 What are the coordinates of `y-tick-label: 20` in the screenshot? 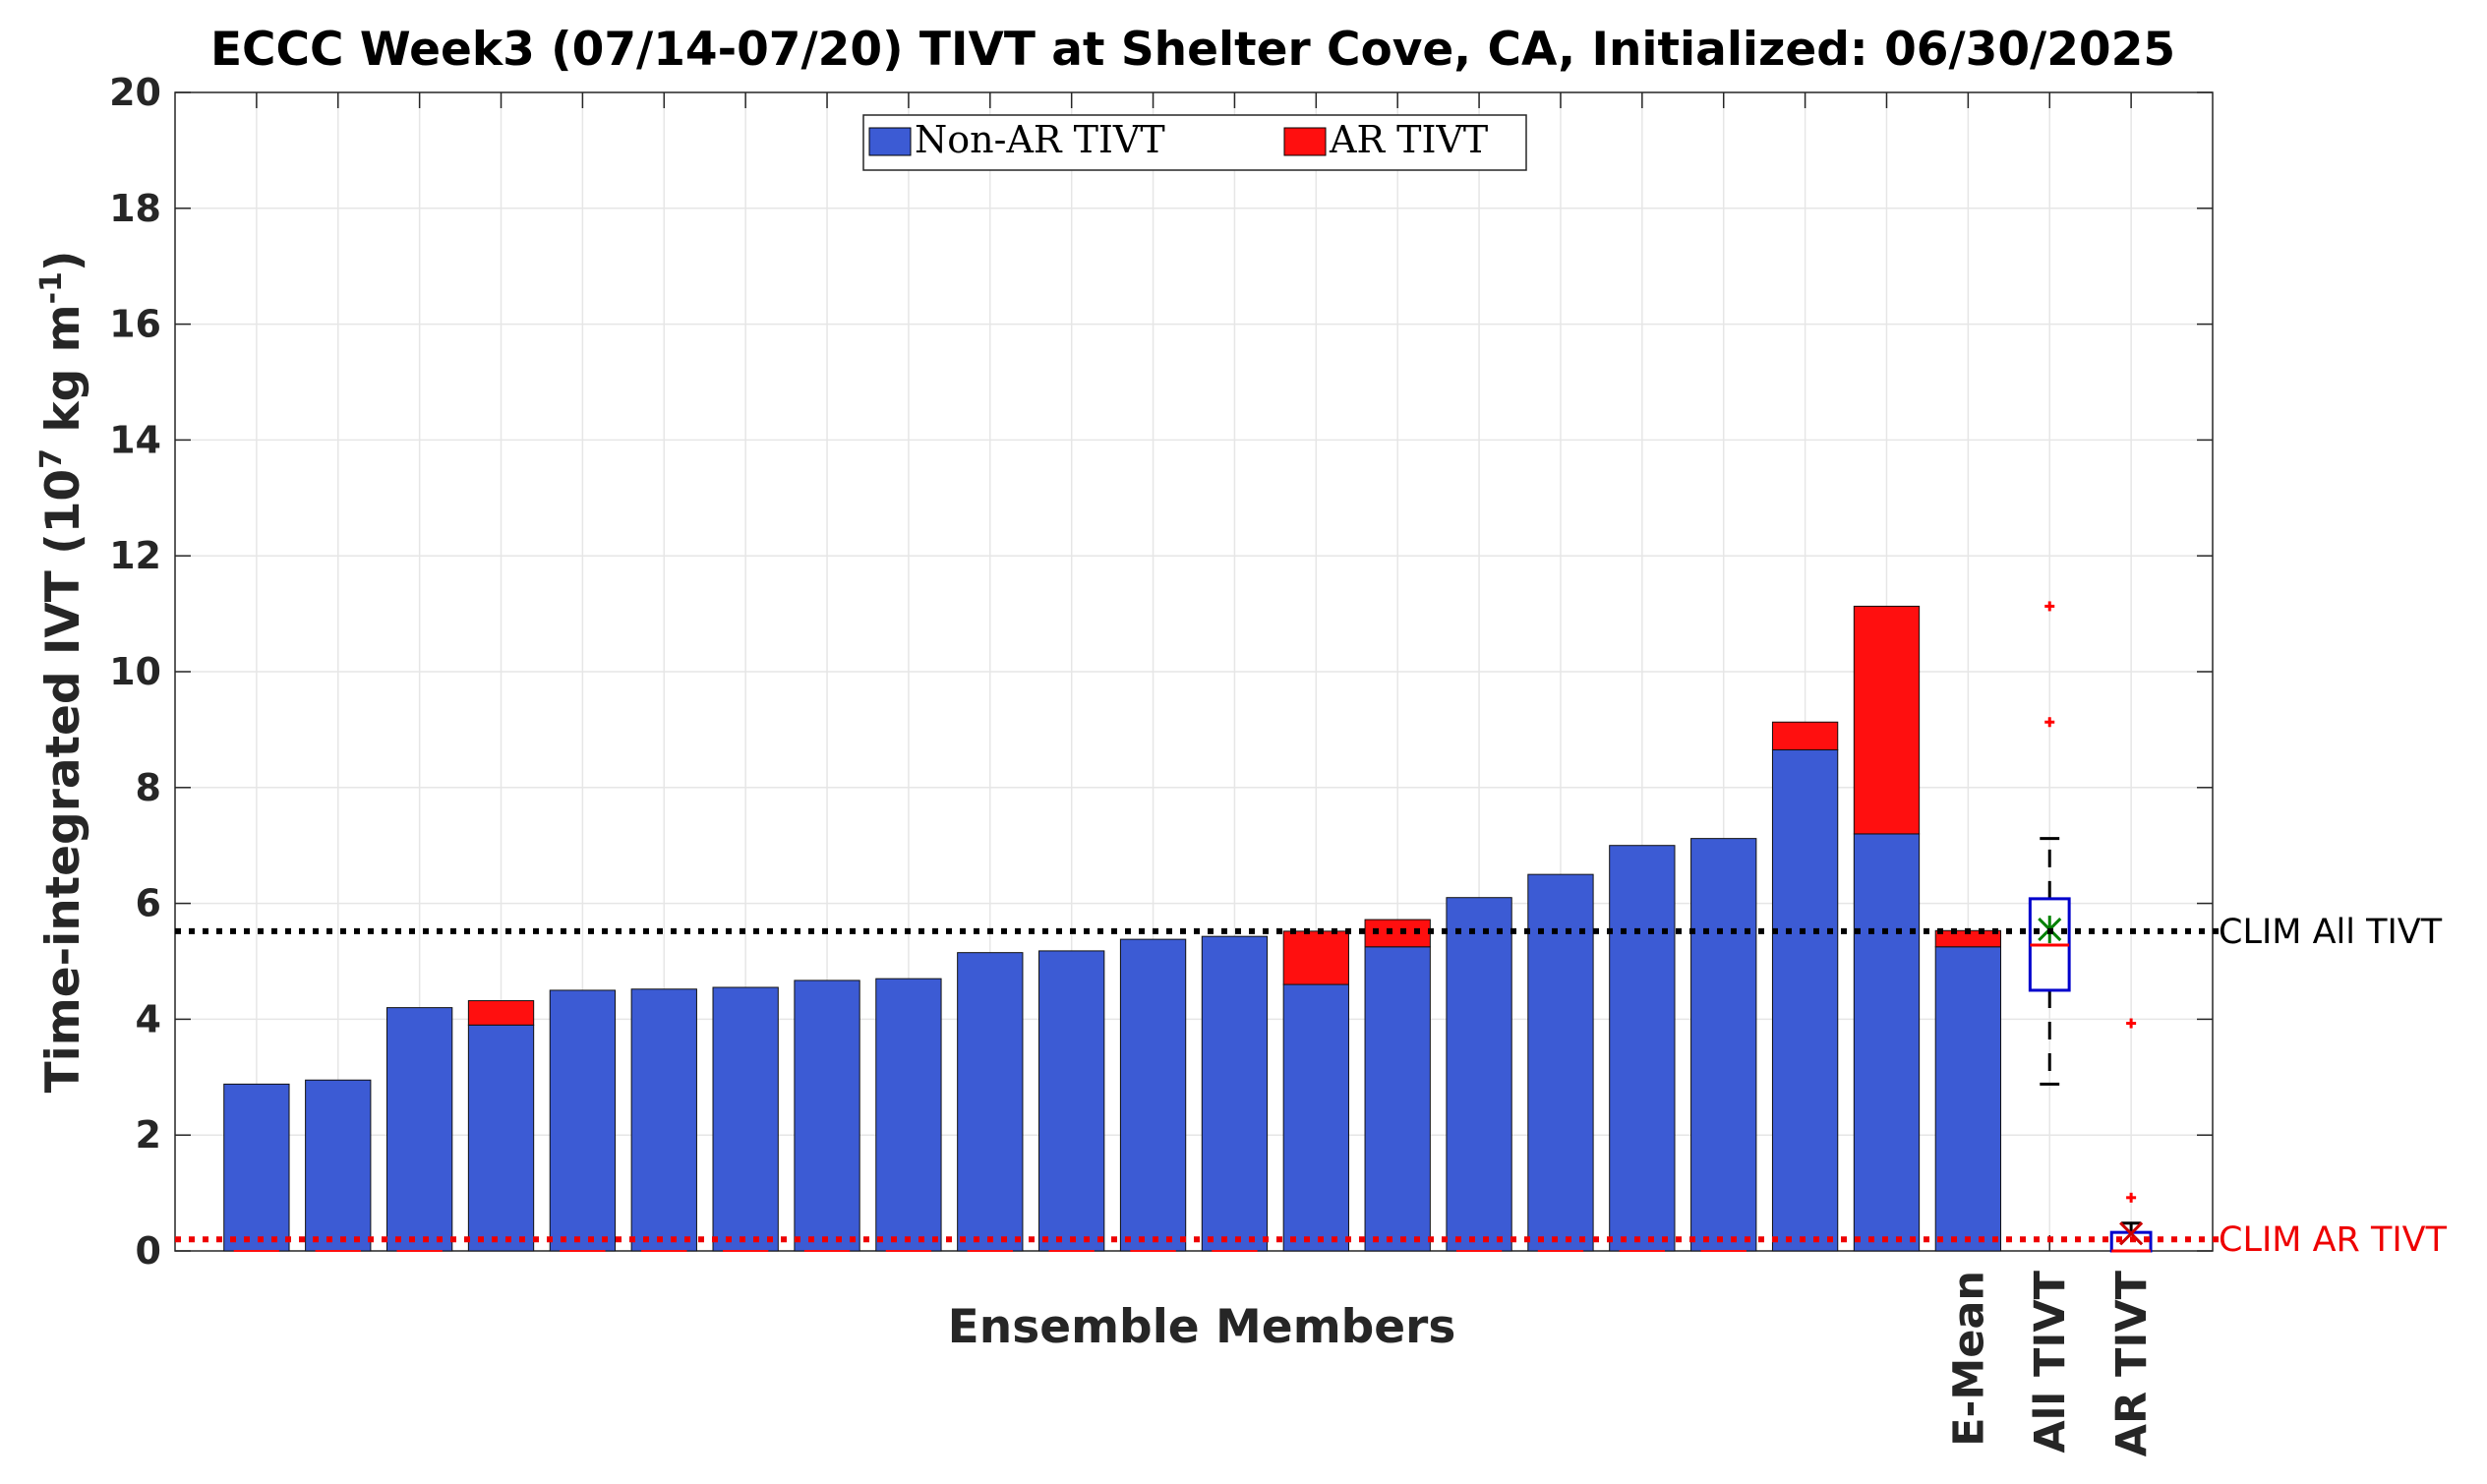 It's located at (135, 92).